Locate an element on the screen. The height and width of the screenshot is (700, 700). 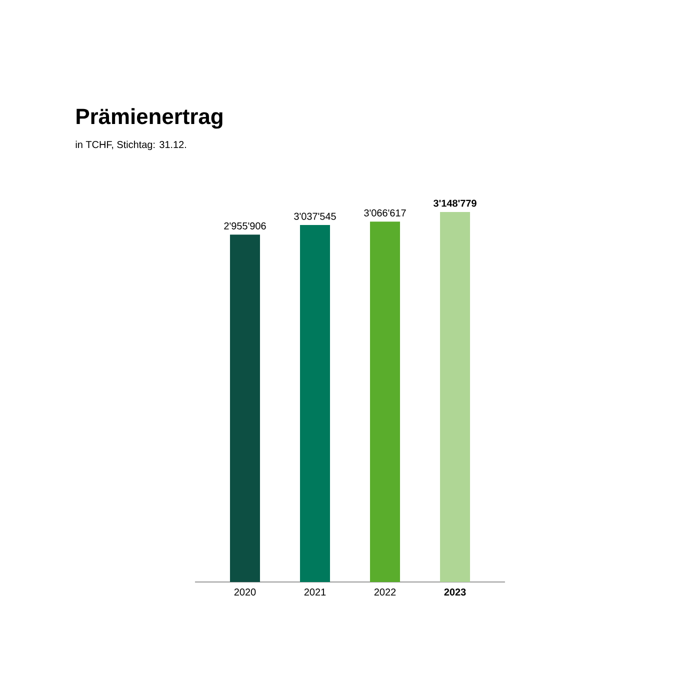
x-tick-label: 2022 is located at coordinates (385, 592).